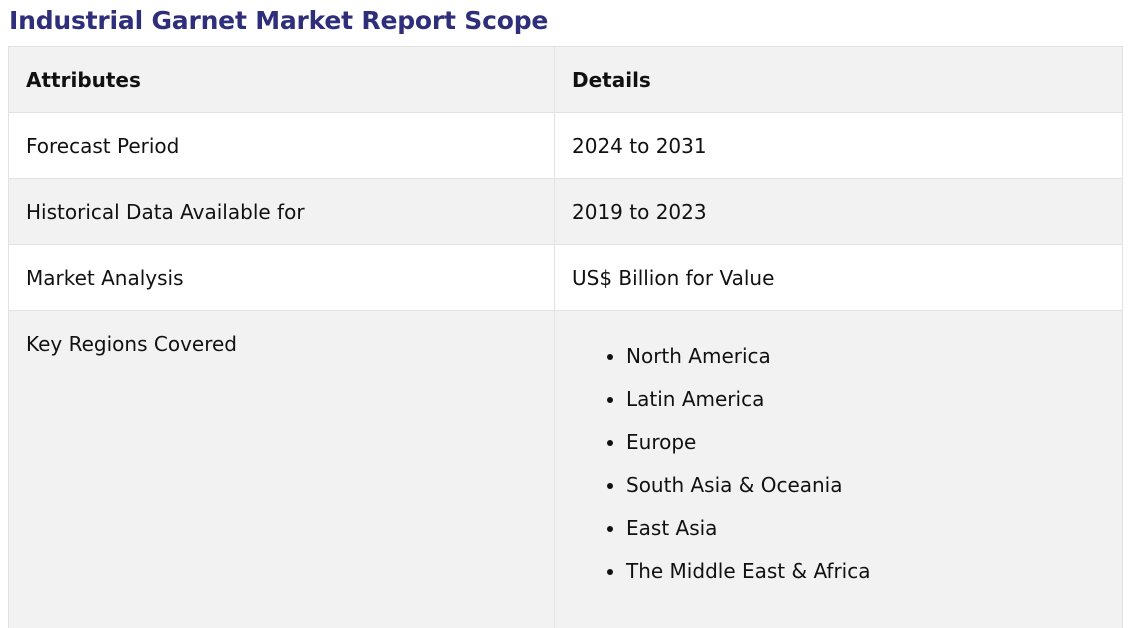 The image size is (1128, 628). What do you see at coordinates (281, 277) in the screenshot?
I see `row-attribute: Market Analysis` at bounding box center [281, 277].